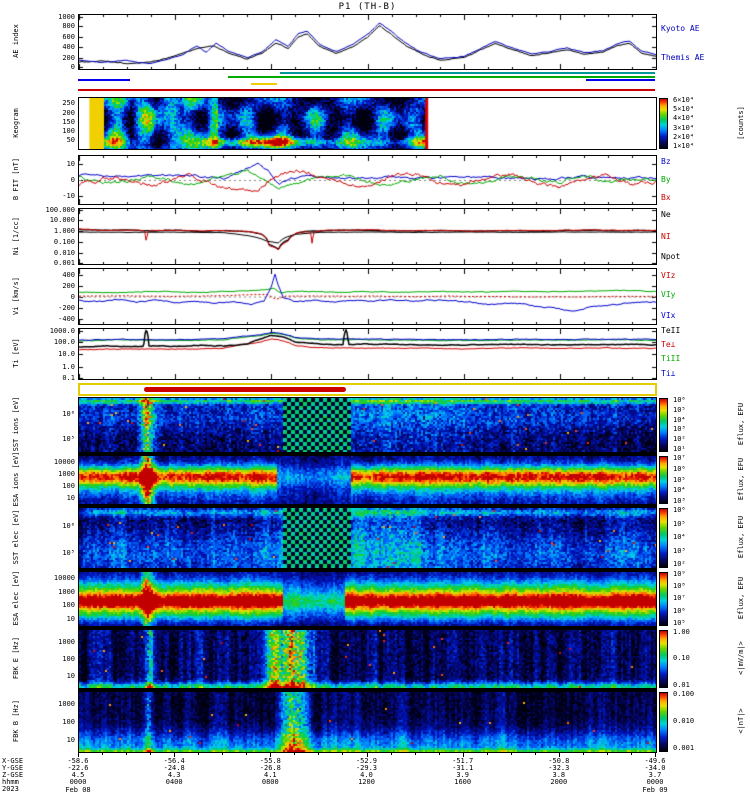 The image size is (750, 800). Describe the element at coordinates (684, 127) in the screenshot. I see `panel-keogram-colorbar-tick: 3×10⁴` at that location.